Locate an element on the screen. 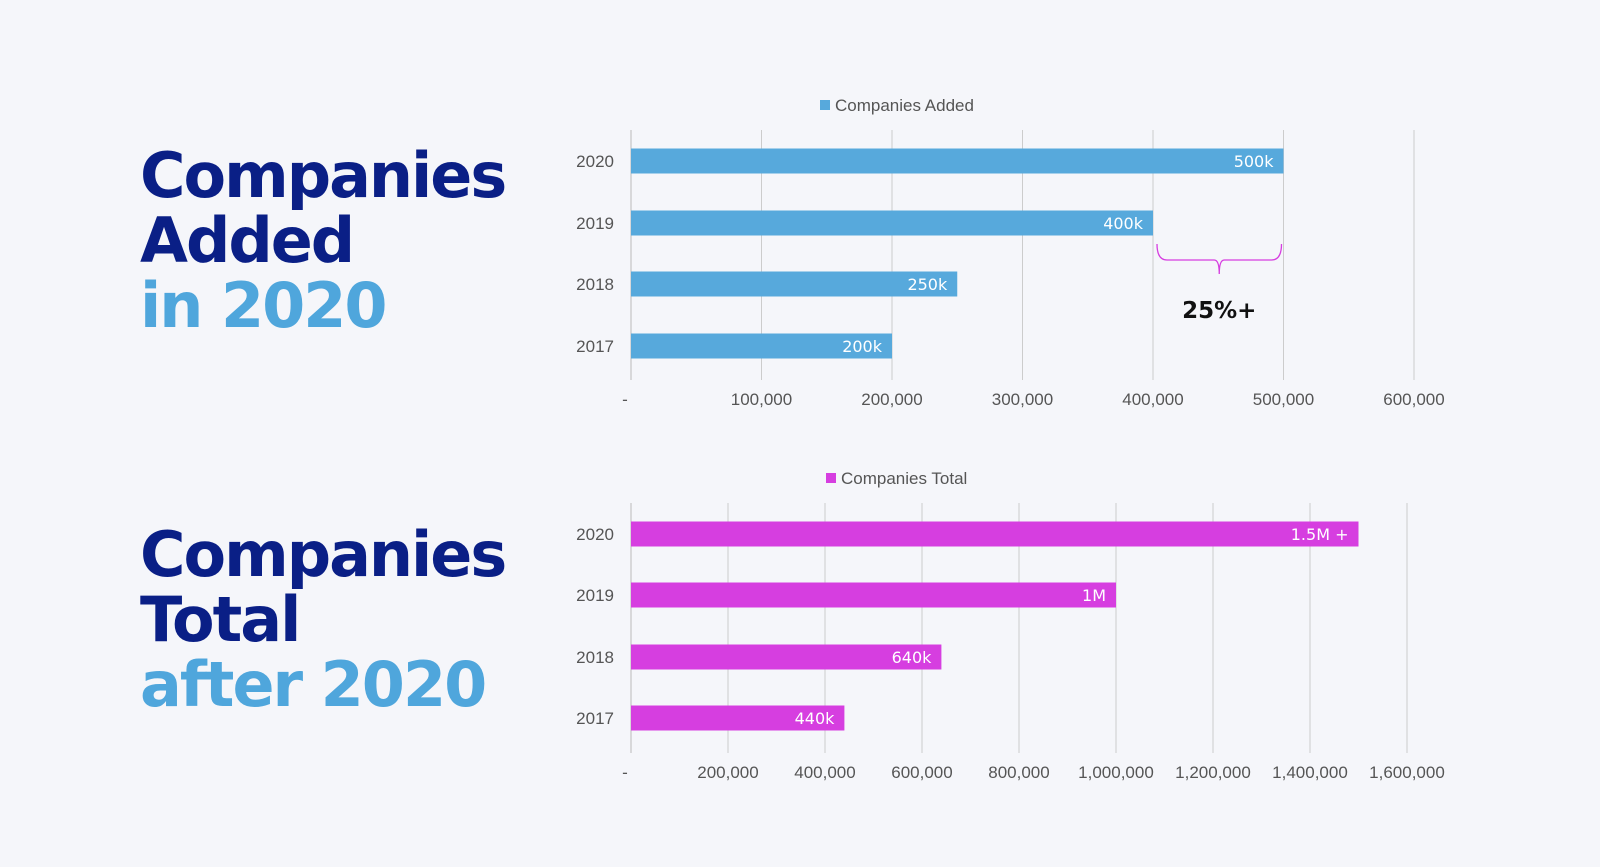  chart1-category-label: 2018 is located at coordinates (595, 284).